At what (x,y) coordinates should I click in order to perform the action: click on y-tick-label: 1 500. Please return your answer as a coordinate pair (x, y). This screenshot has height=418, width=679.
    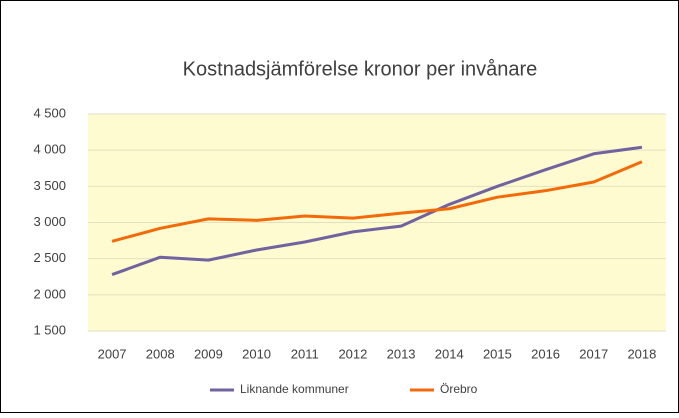
    Looking at the image, I should click on (49, 329).